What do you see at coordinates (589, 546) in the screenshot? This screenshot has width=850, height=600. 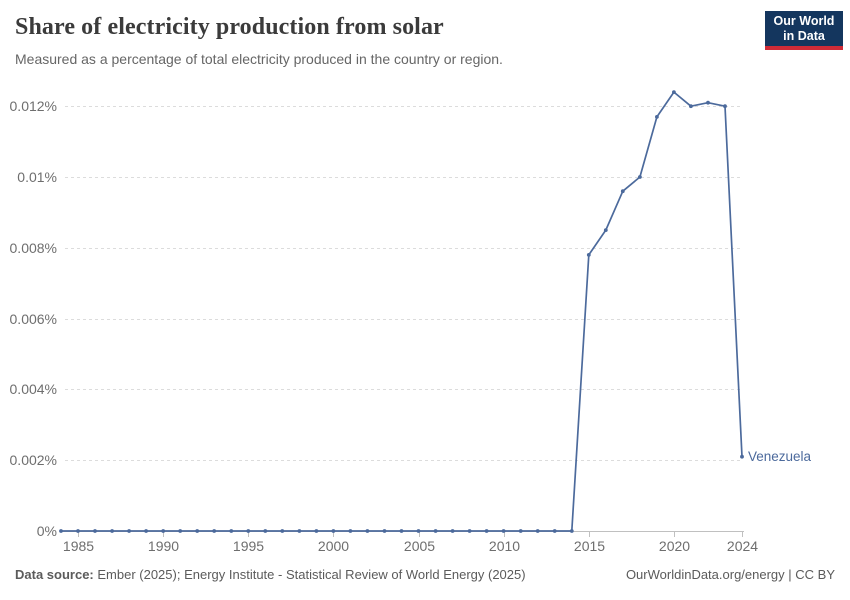 I see `x-axis-tick-label: 2015` at bounding box center [589, 546].